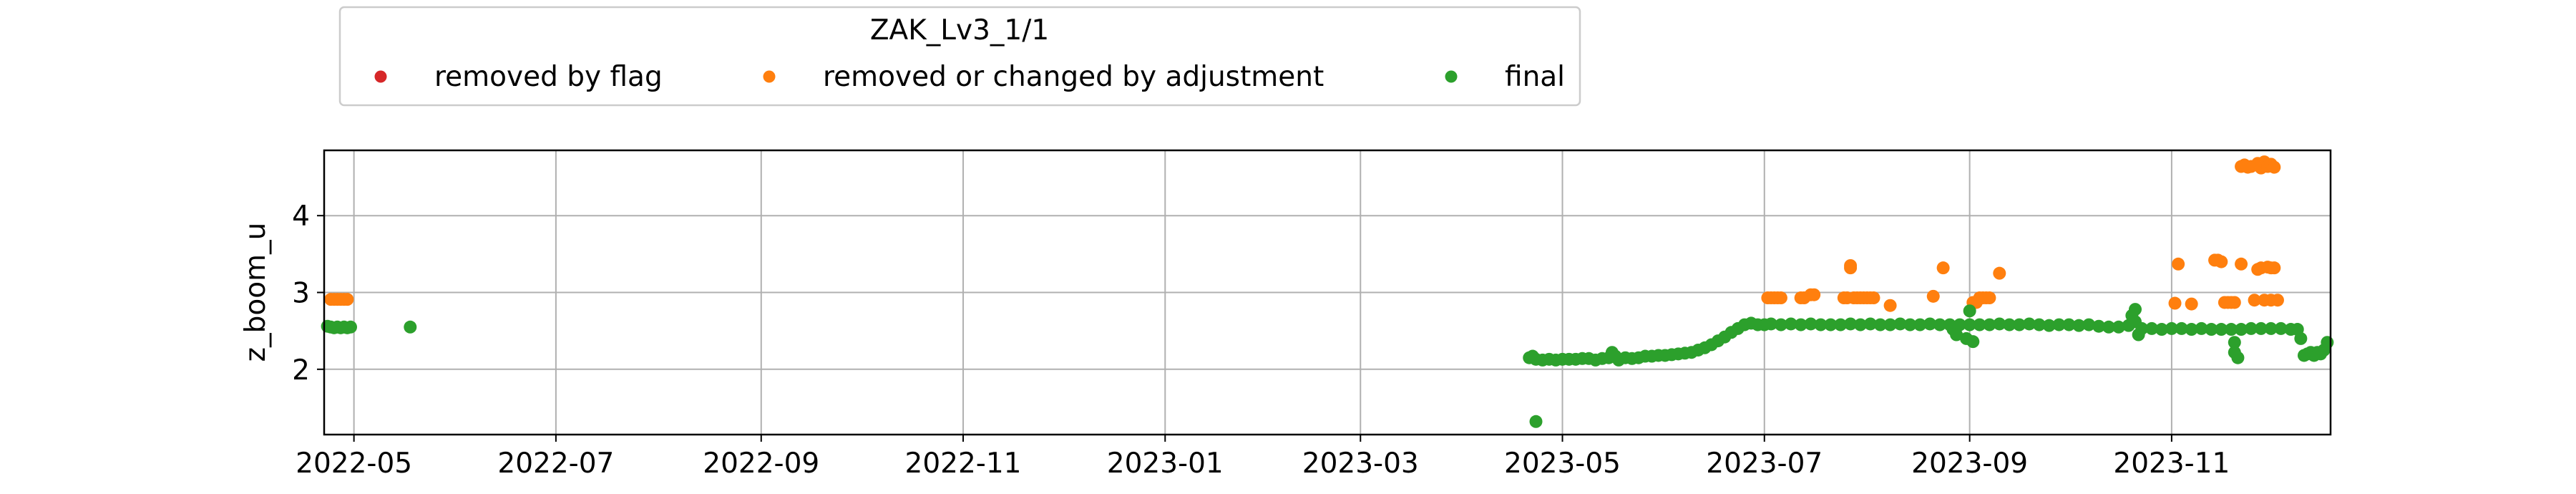  I want to click on x-tick-label: 2023-07, so click(1764, 463).